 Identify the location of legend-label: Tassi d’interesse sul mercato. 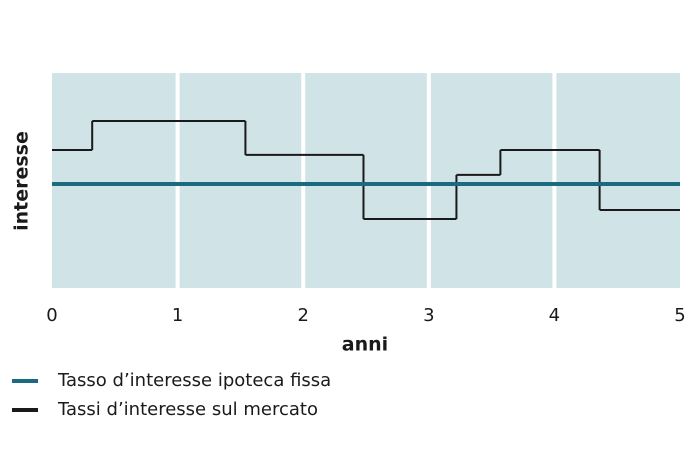
(187, 409).